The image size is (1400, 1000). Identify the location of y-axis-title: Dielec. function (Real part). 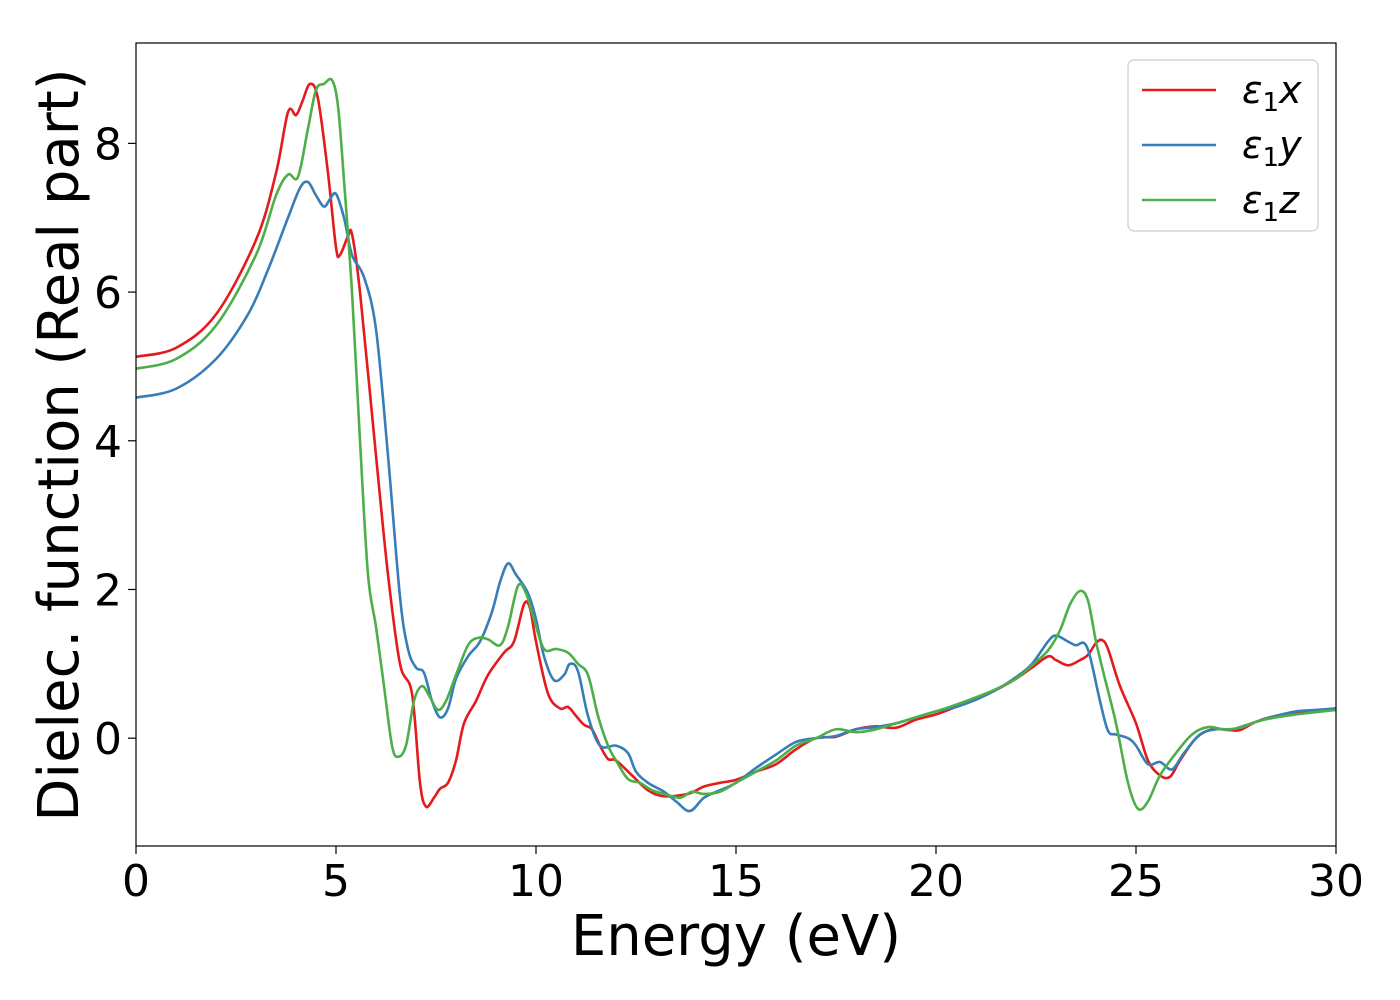
(59, 444).